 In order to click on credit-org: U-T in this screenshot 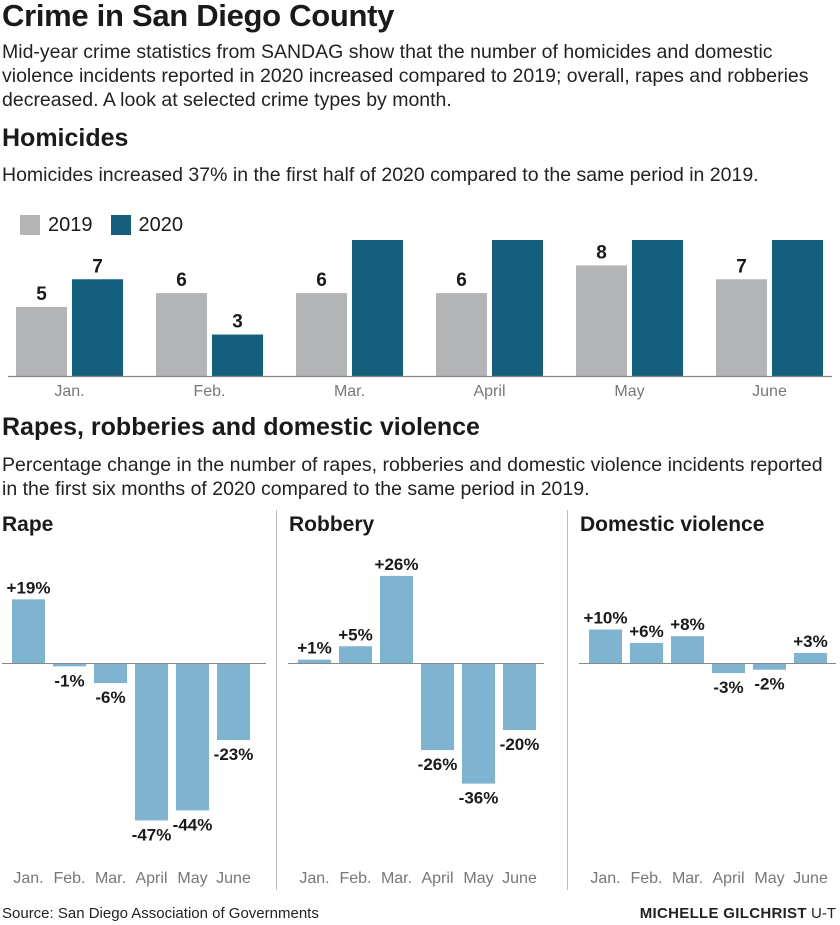, I will do `click(823, 913)`.